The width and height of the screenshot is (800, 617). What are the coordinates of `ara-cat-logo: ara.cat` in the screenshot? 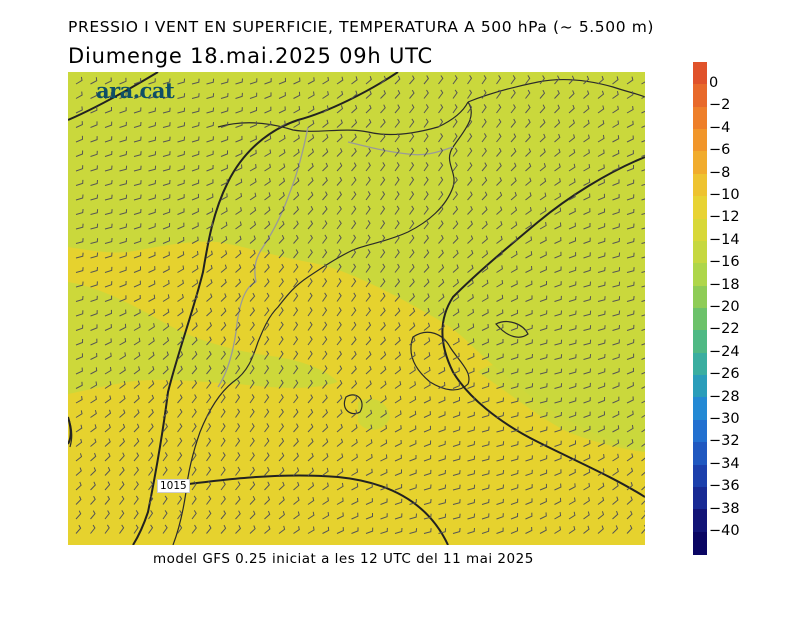 It's located at (135, 90).